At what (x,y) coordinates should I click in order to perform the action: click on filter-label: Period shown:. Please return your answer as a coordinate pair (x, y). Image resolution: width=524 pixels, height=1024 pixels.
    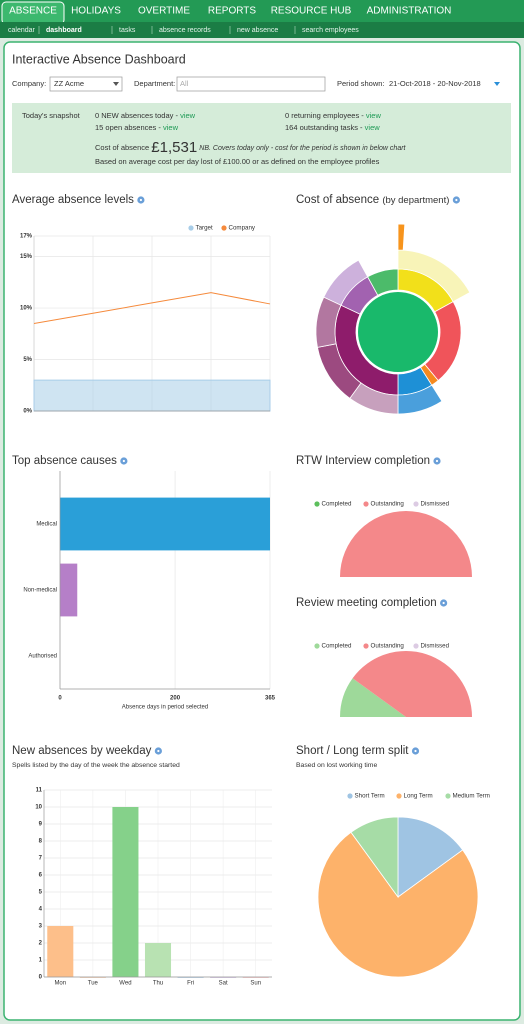
    Looking at the image, I should click on (361, 83).